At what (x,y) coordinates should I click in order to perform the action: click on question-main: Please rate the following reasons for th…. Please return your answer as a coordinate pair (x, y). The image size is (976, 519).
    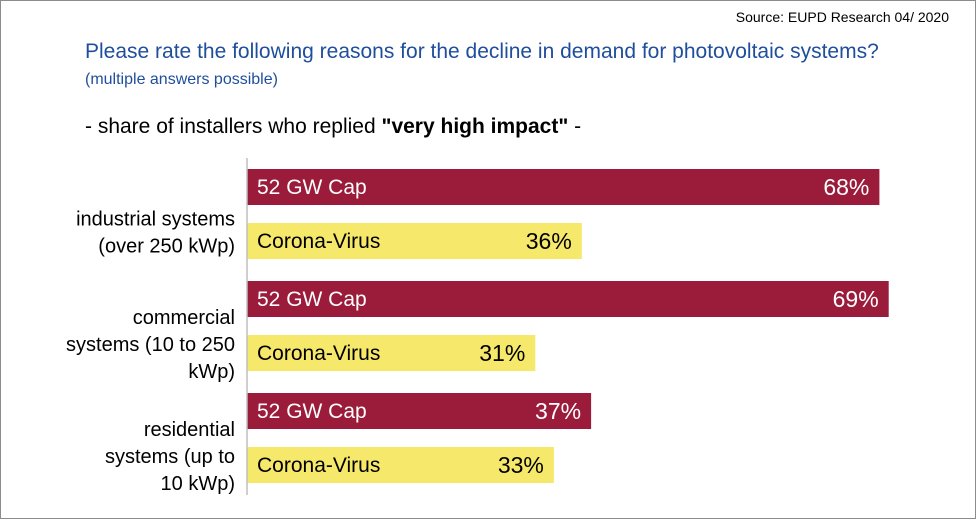
    Looking at the image, I should click on (482, 51).